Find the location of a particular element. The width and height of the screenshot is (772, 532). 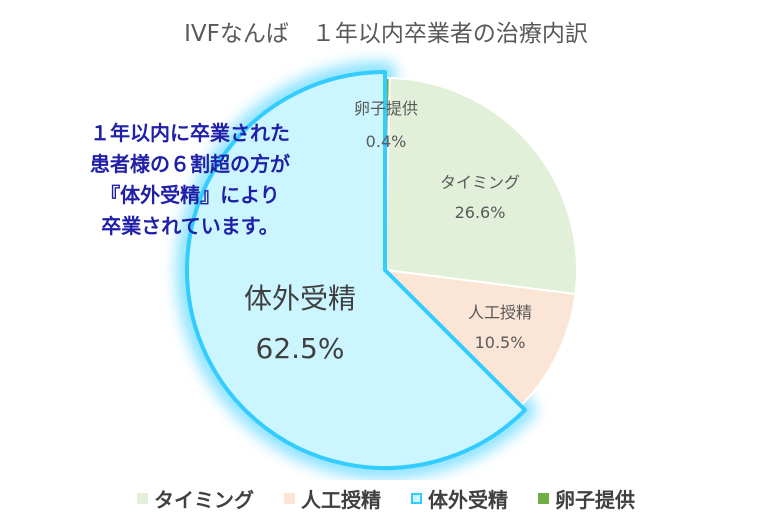

legend-label: 人工授精 is located at coordinates (341, 500).